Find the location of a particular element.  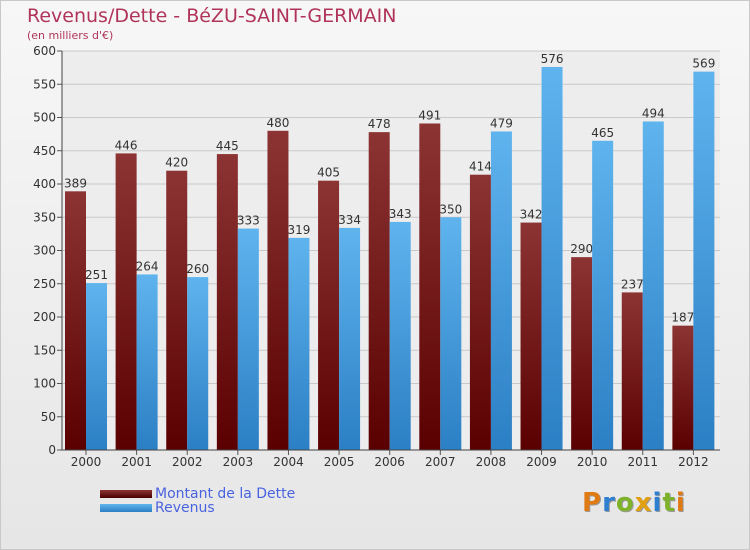

legend-swatch-revenus is located at coordinates (126, 508).